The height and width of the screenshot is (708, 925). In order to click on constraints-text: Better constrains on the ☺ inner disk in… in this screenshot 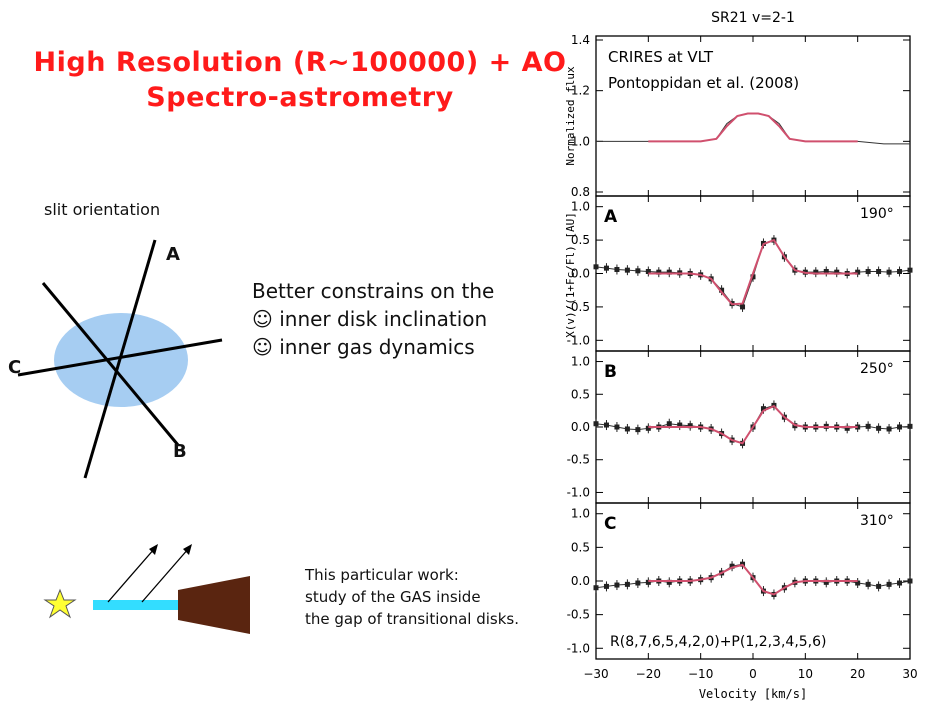, I will do `click(373, 319)`.